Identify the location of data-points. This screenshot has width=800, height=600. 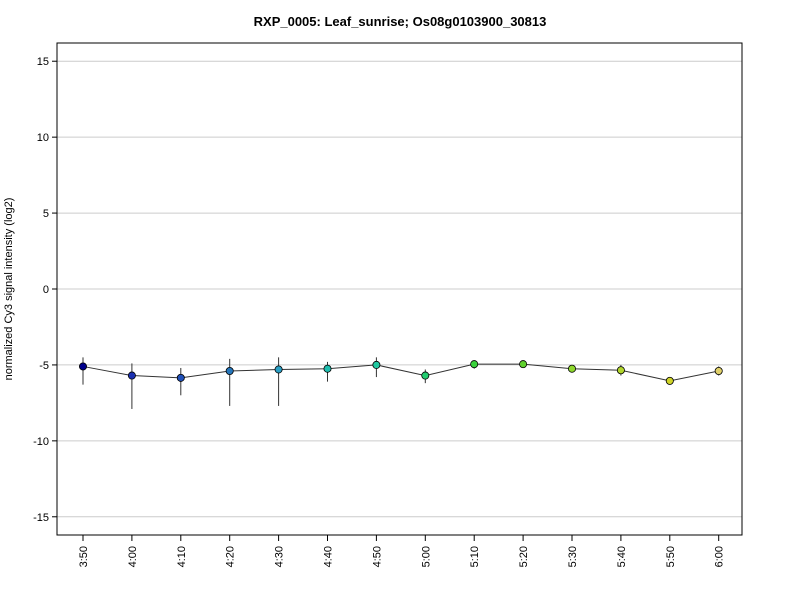
(401, 372).